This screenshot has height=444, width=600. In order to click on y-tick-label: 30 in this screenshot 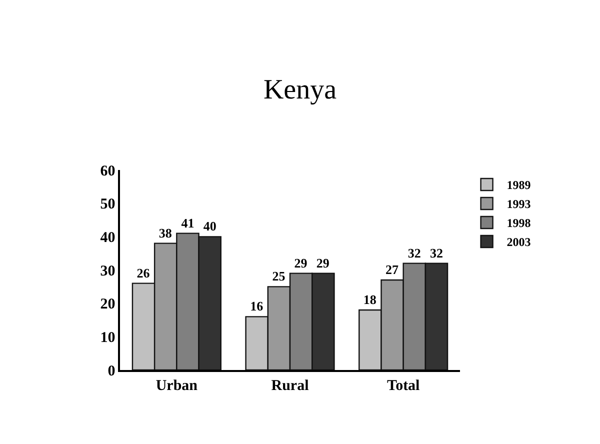, I will do `click(108, 271)`.